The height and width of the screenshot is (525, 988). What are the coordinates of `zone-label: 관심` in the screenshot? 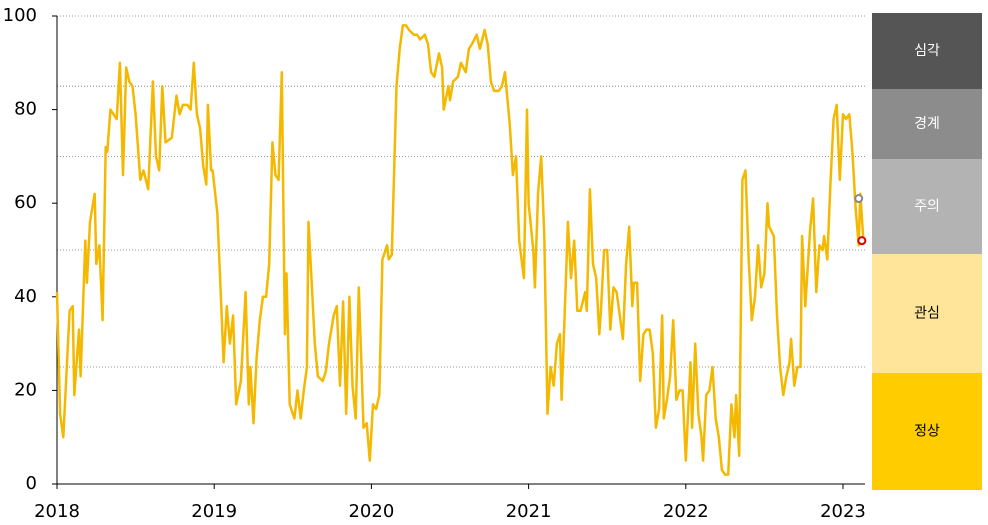 It's located at (927, 314).